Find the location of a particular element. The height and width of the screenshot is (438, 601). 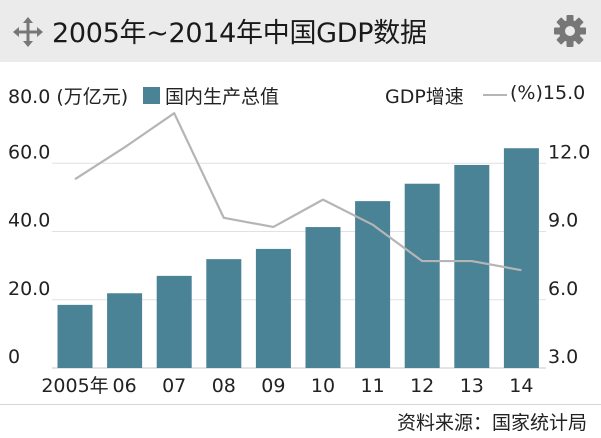

source-note: 资料来源：国家统计局 is located at coordinates (491, 423).